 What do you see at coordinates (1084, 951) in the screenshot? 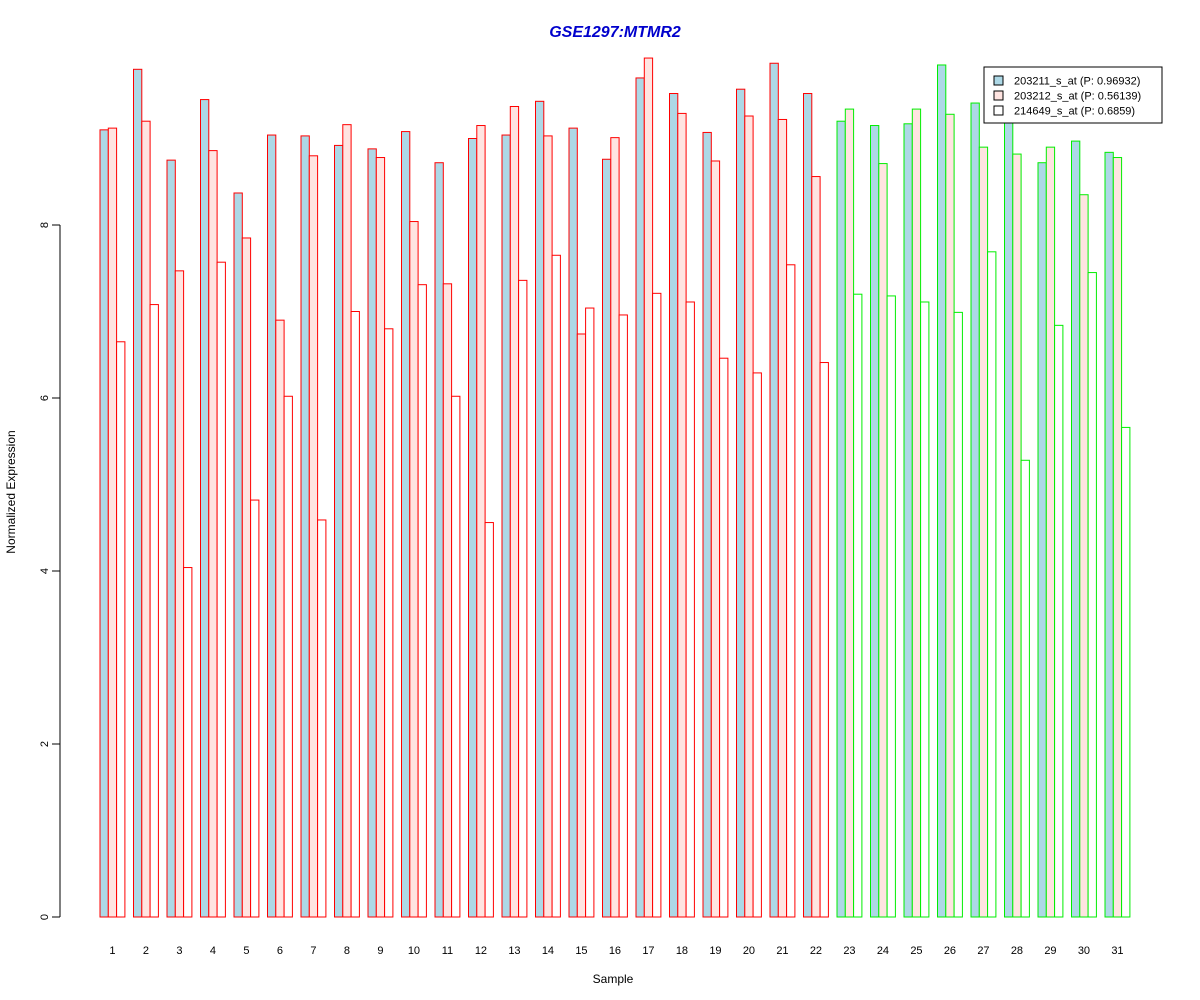
I see `x-tick-label: 30` at bounding box center [1084, 951].